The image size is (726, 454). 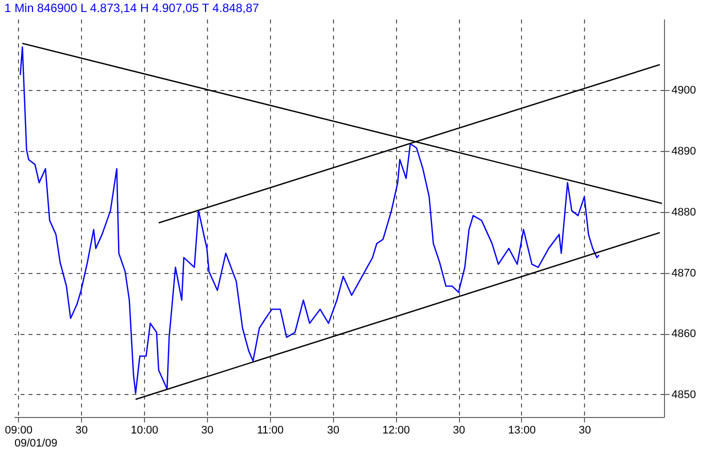 What do you see at coordinates (684, 212) in the screenshot?
I see `y-tick-label: 4880` at bounding box center [684, 212].